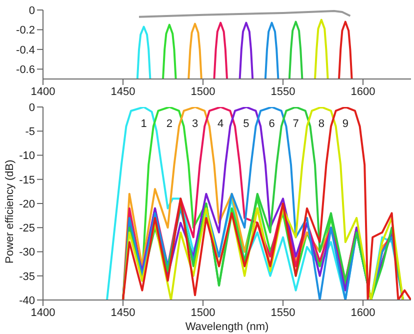  I want to click on y-tick-label: -0.4, so click(25, 50).